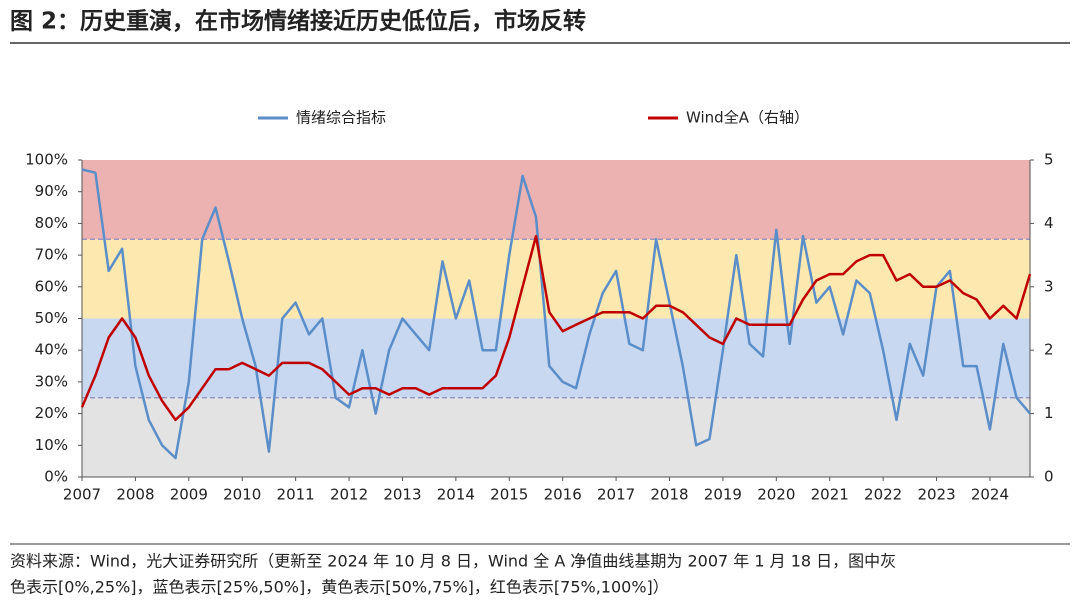 The height and width of the screenshot is (603, 1080). What do you see at coordinates (51, 286) in the screenshot?
I see `y-tick-label: 60%` at bounding box center [51, 286].